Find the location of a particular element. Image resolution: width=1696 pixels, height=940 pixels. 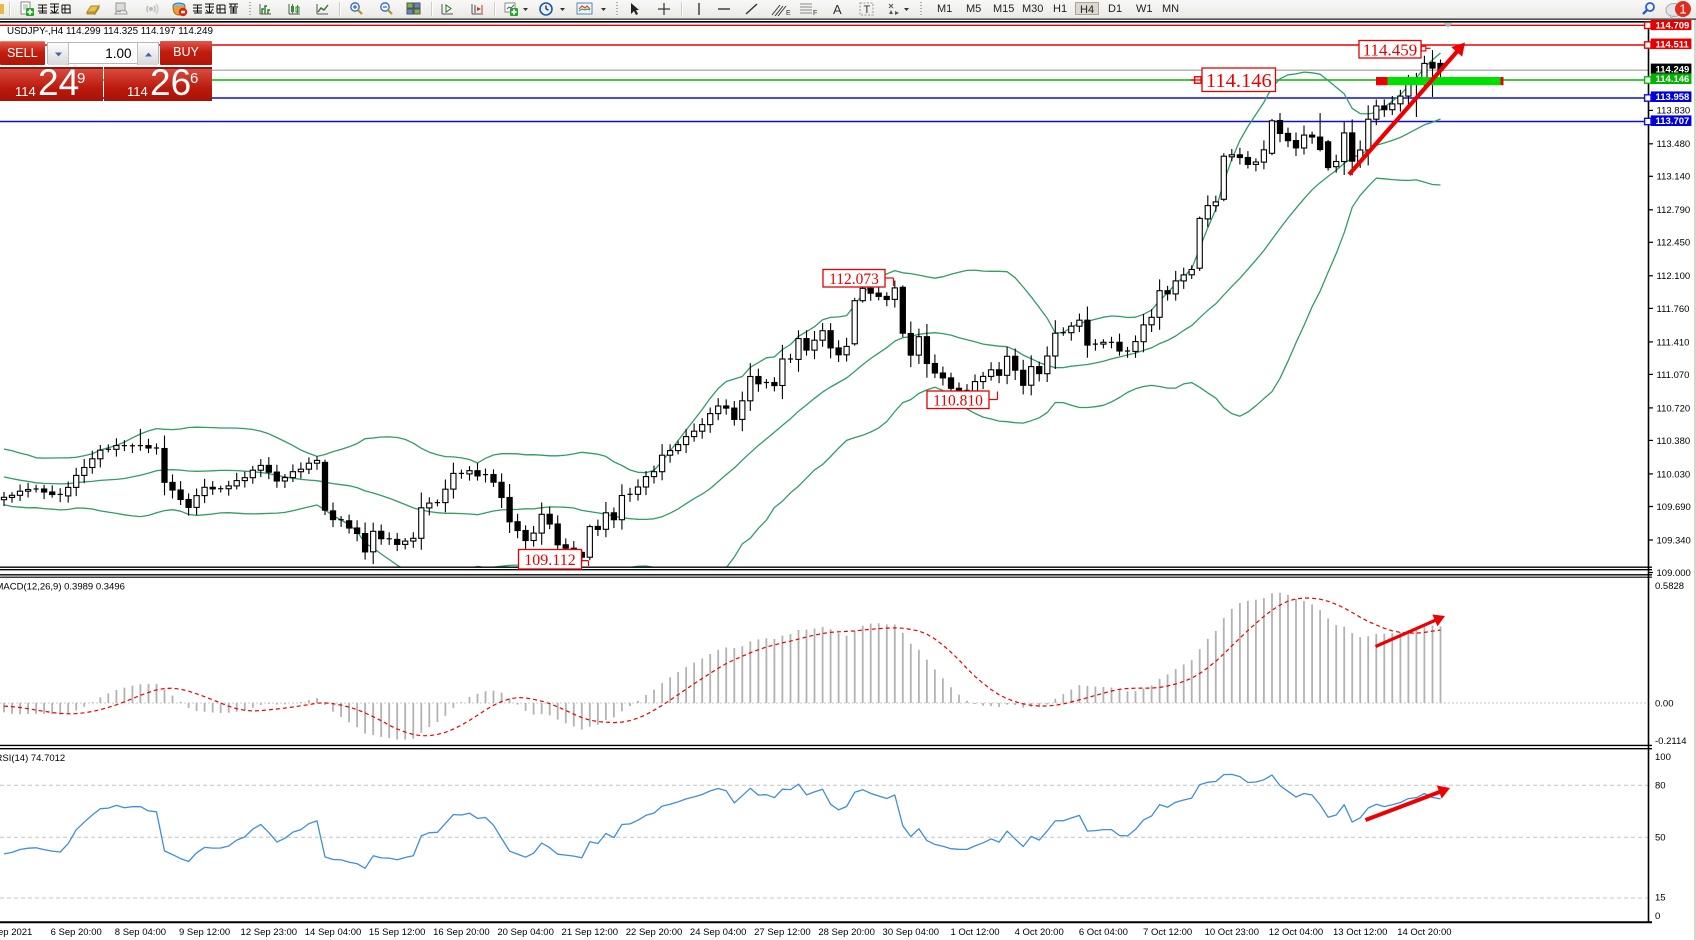

svg-text: 12 Oct 04:00 is located at coordinates (1296, 932).